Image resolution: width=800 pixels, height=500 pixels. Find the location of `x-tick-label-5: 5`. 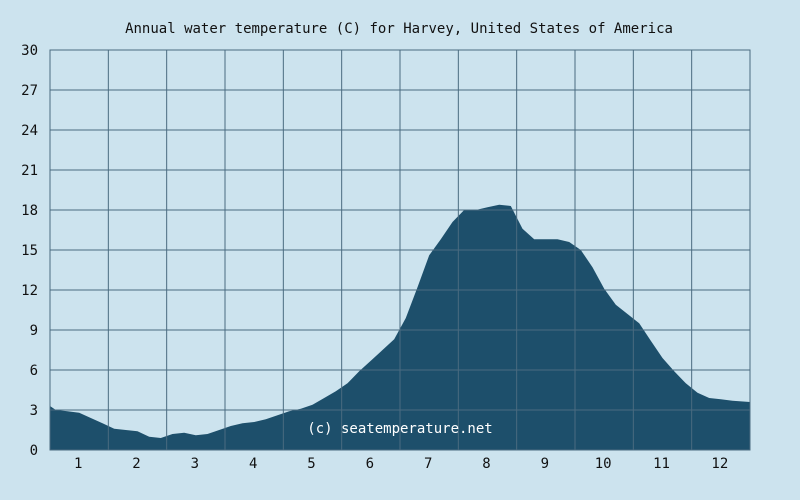

x-tick-label-5: 5 is located at coordinates (311, 464).